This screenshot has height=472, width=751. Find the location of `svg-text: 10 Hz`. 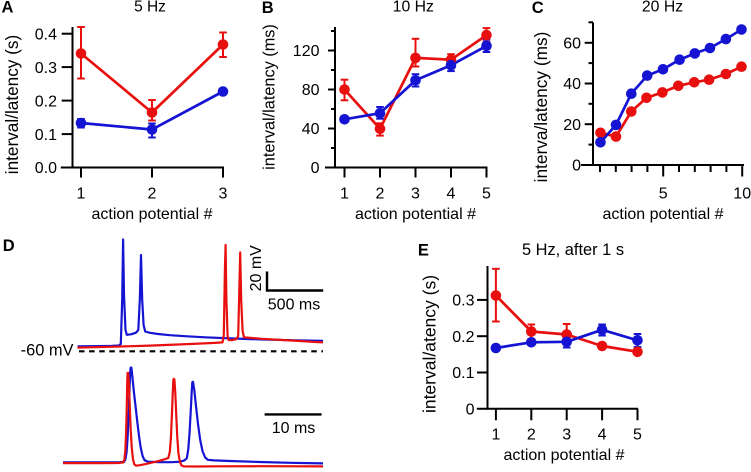

svg-text: 10 Hz is located at coordinates (413, 8).